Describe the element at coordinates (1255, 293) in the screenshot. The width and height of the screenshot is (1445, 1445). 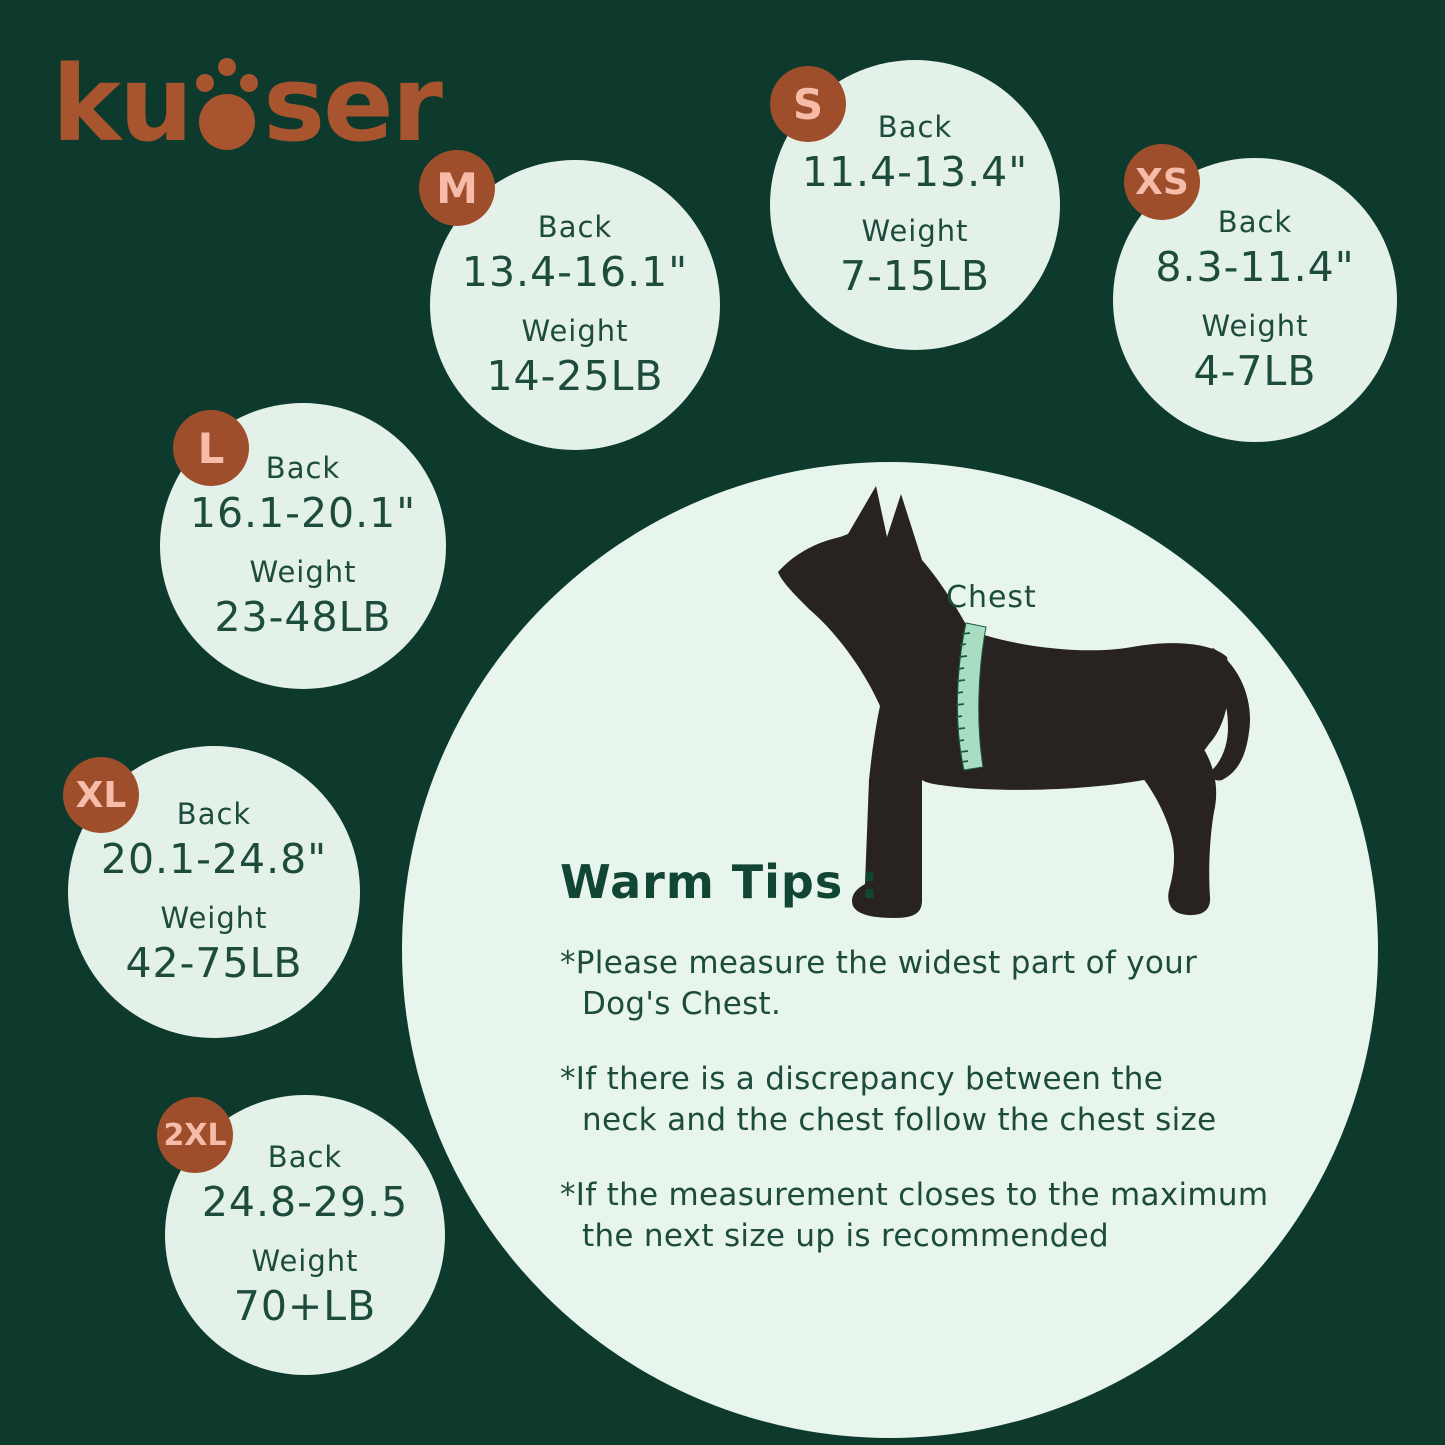
I see `size-circle-xs: XS Back 8.3-11.4" Weight 4-7LB` at that location.